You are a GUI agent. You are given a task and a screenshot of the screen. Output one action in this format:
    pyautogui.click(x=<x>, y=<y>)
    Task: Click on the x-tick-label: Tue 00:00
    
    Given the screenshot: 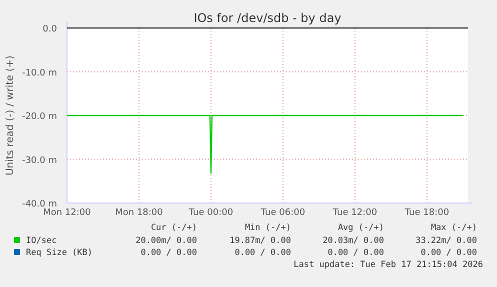 What is the action you would take?
    pyautogui.click(x=211, y=213)
    